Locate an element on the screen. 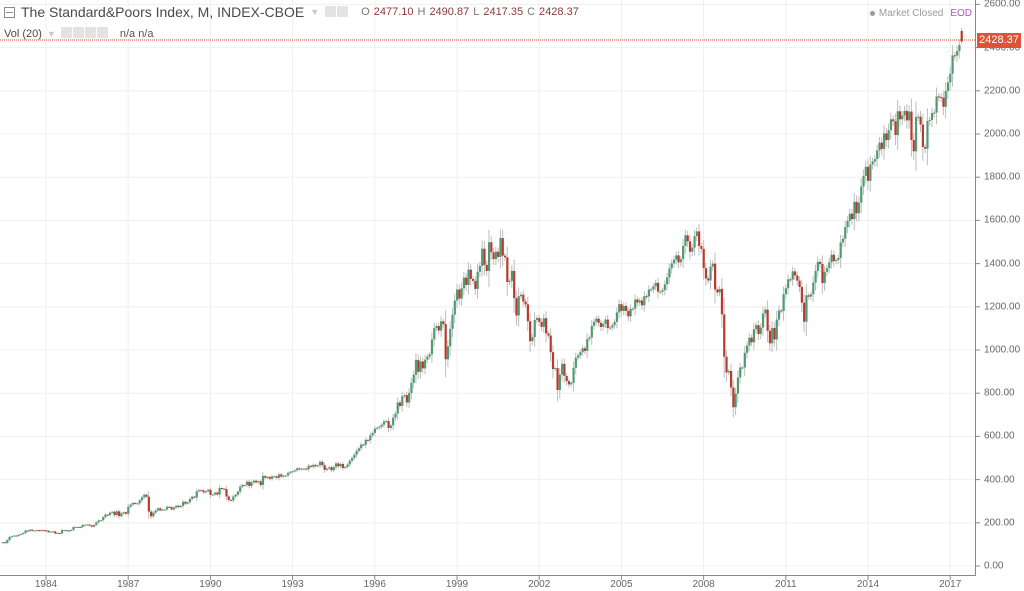 The width and height of the screenshot is (1024, 591). high-label: H is located at coordinates (421, 12).